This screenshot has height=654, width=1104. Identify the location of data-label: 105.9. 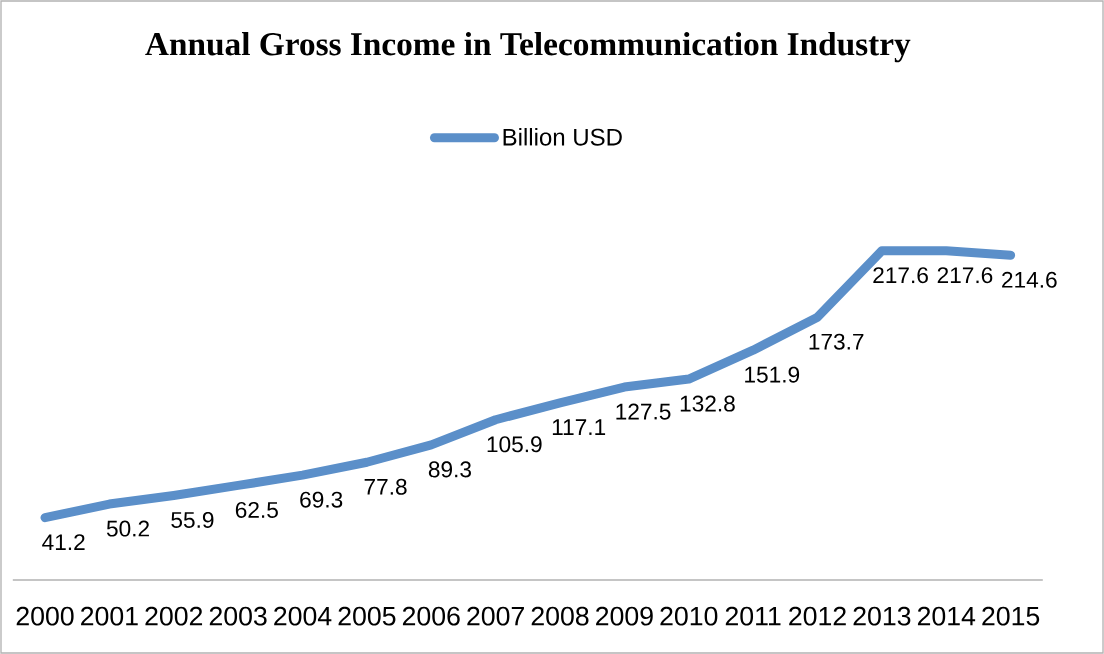
(514, 444).